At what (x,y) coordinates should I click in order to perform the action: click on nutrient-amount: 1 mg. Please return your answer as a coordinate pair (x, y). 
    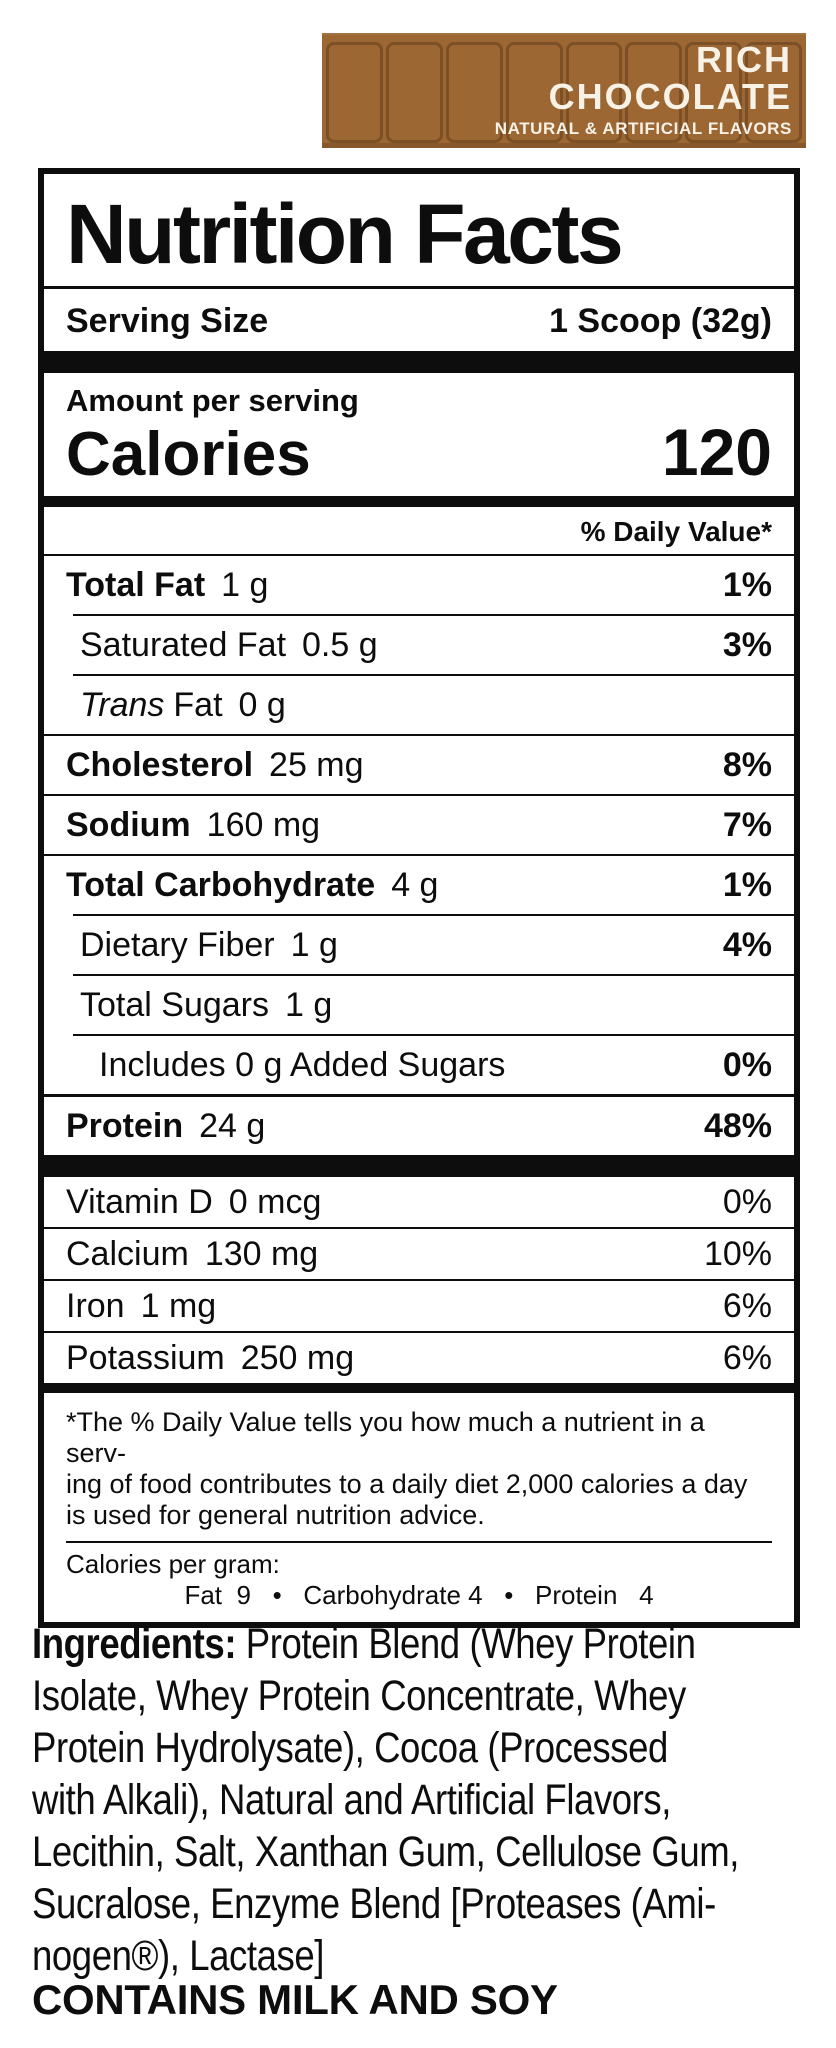
    Looking at the image, I should click on (178, 1306).